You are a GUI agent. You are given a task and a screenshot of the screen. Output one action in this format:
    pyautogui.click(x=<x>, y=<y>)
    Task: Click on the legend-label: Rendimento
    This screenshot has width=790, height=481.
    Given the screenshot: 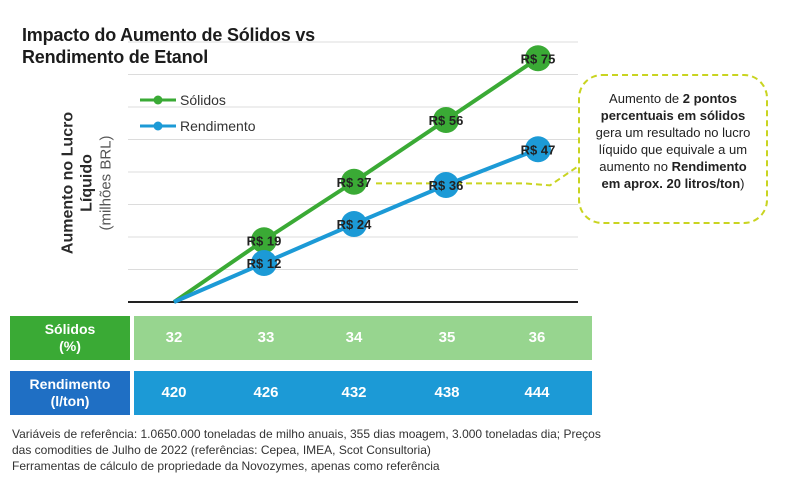 What is the action you would take?
    pyautogui.click(x=218, y=126)
    